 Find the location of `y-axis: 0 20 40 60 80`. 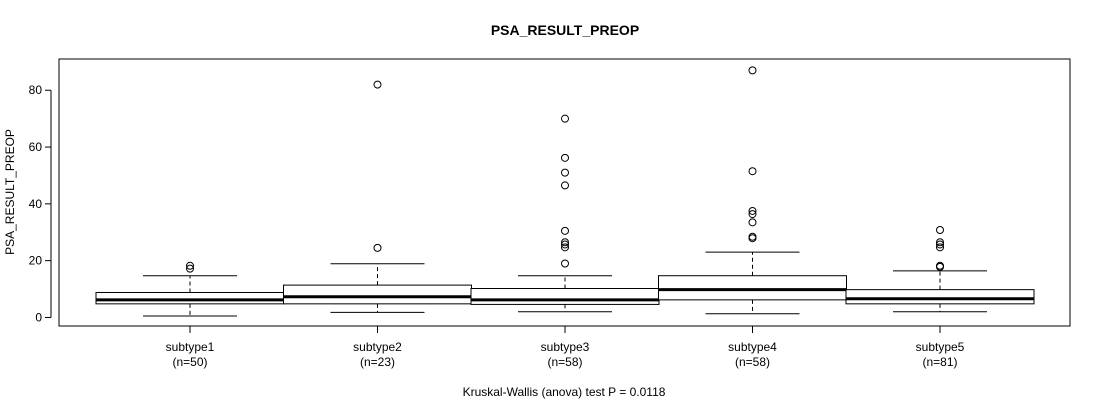

y-axis: 0 20 40 60 80 is located at coordinates (40, 203).